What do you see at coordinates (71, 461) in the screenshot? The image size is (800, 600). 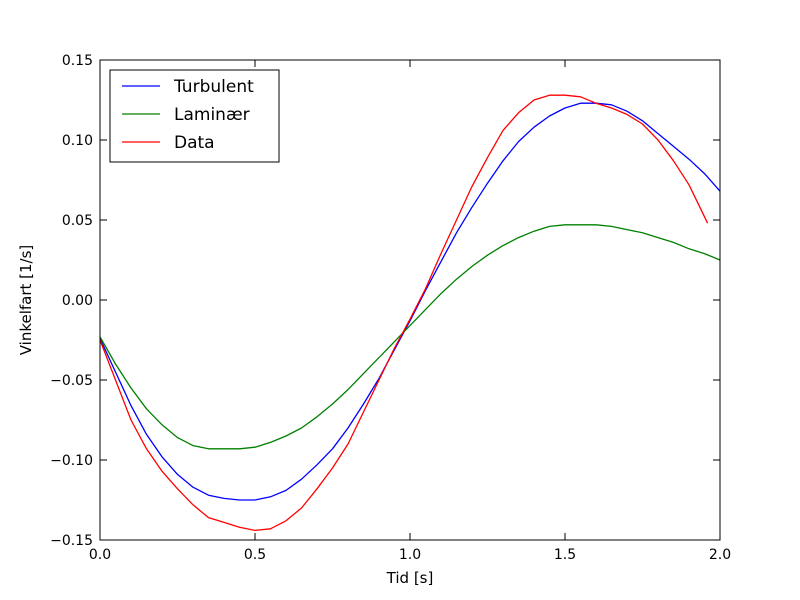 I see `y-tick-label: −0.10` at bounding box center [71, 461].